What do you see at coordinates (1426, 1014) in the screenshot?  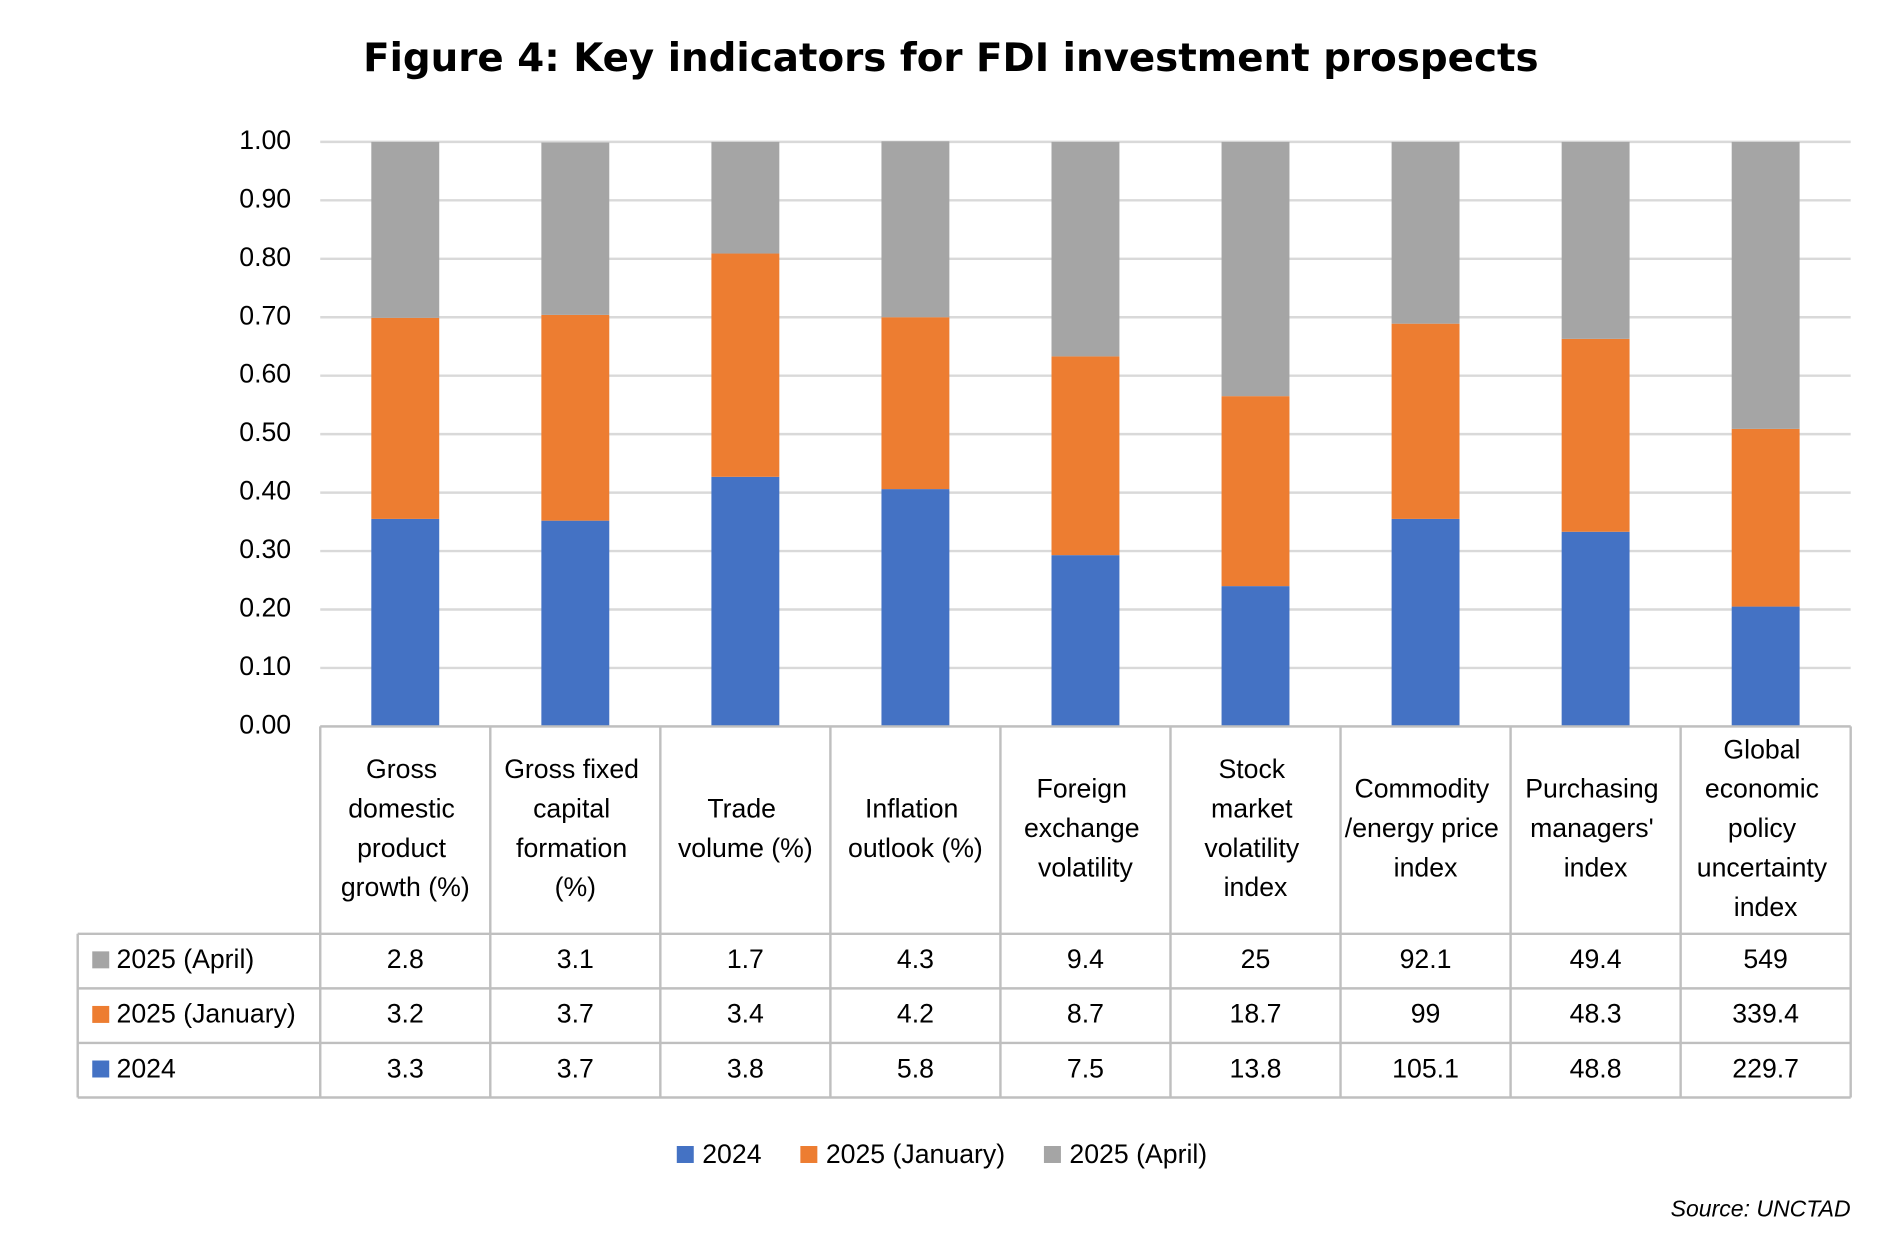 I see `table-cell: 99` at bounding box center [1426, 1014].